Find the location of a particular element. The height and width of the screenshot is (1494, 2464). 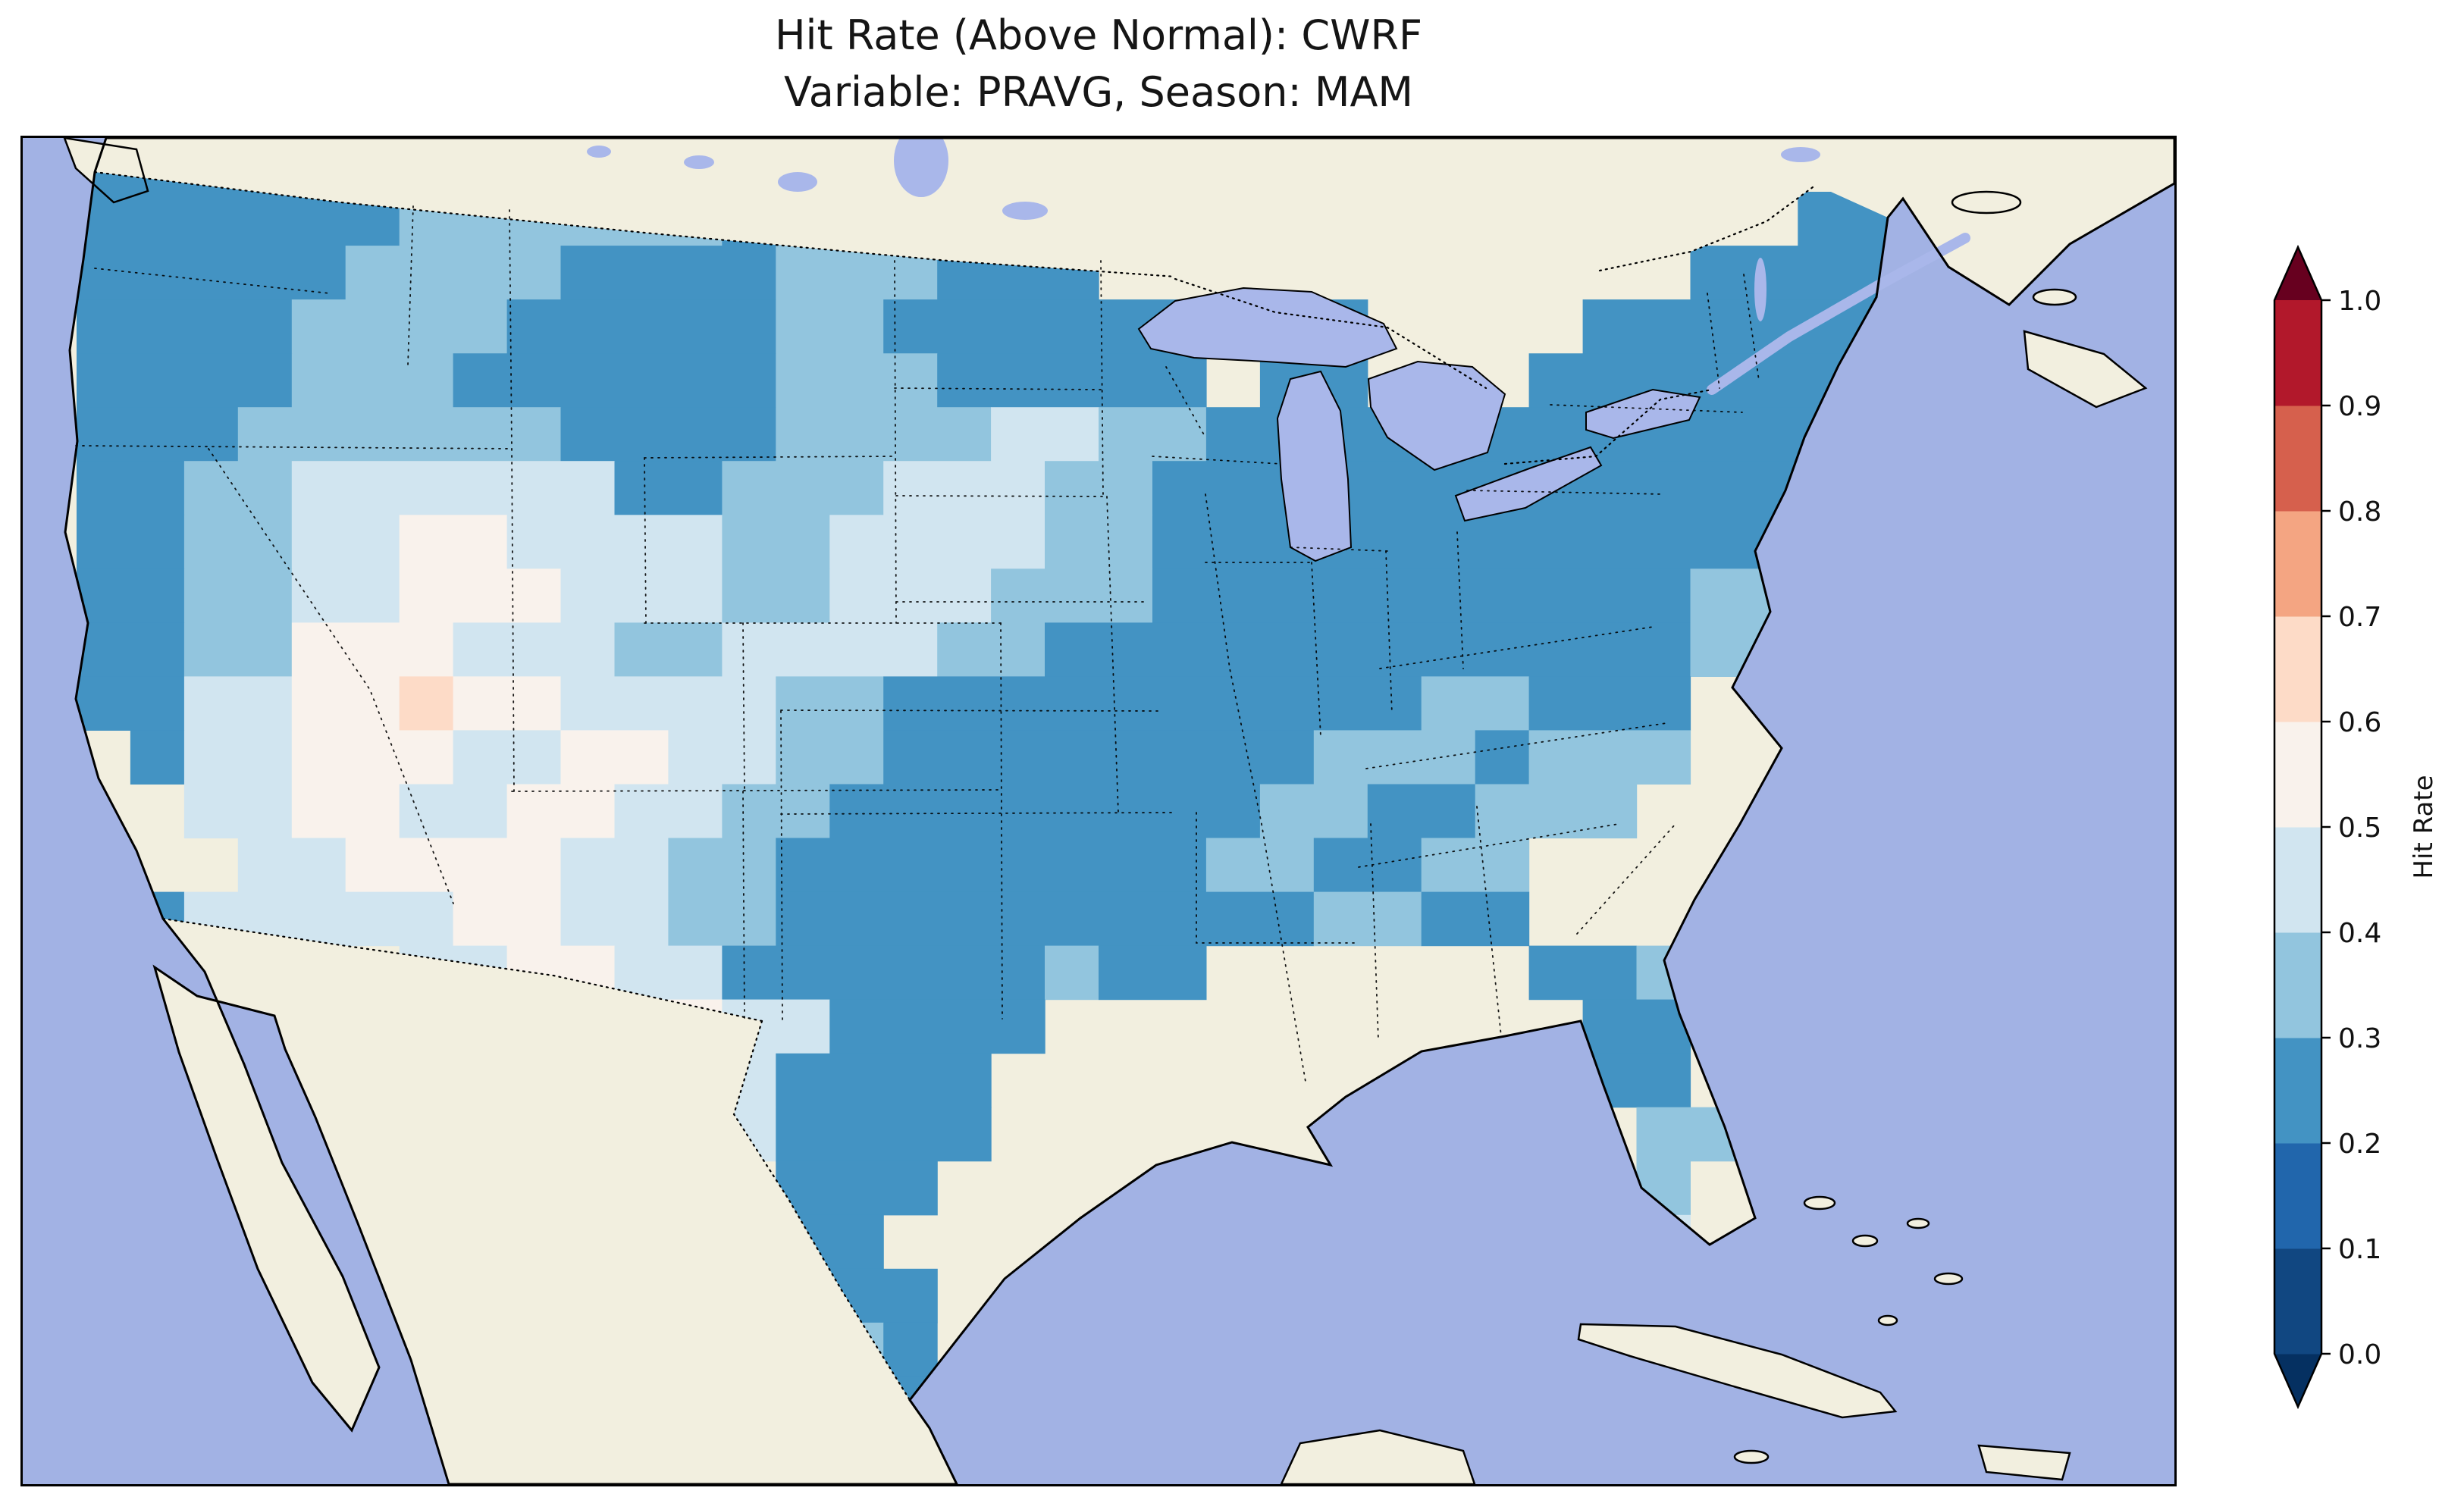

great-lakes is located at coordinates (1419, 424).